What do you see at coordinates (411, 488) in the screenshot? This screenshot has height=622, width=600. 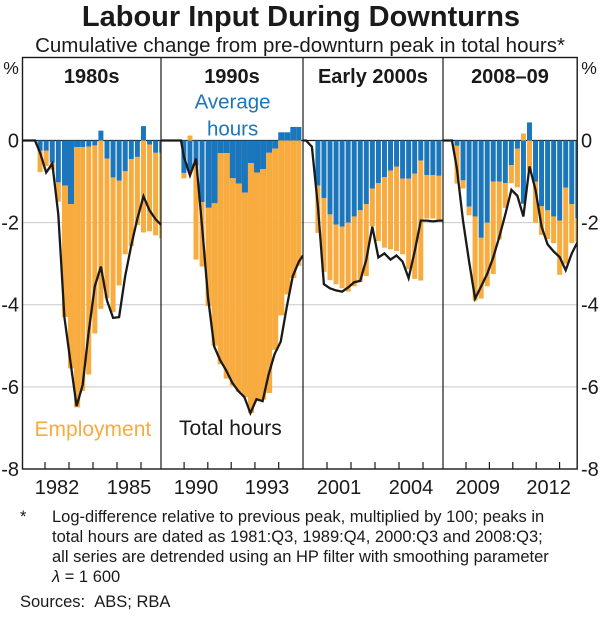 I see `svg-text: 2004` at bounding box center [411, 488].